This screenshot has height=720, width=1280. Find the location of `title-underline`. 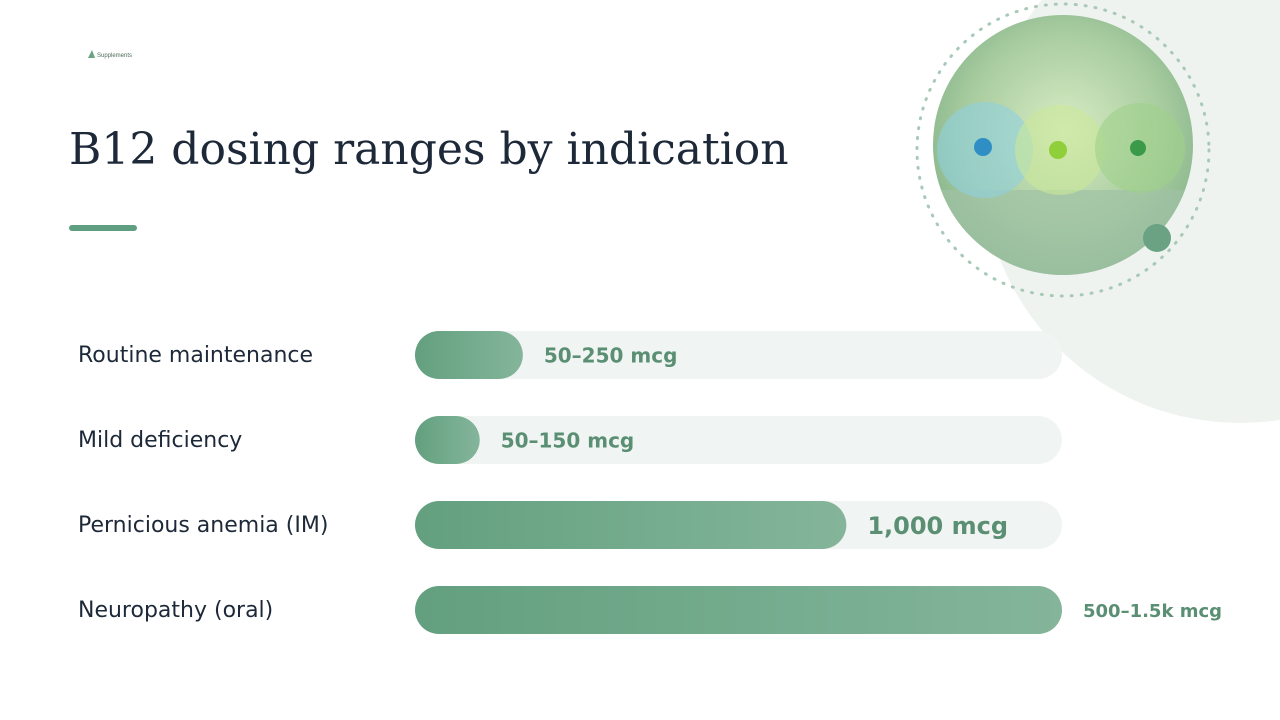

title-underline is located at coordinates (103, 228).